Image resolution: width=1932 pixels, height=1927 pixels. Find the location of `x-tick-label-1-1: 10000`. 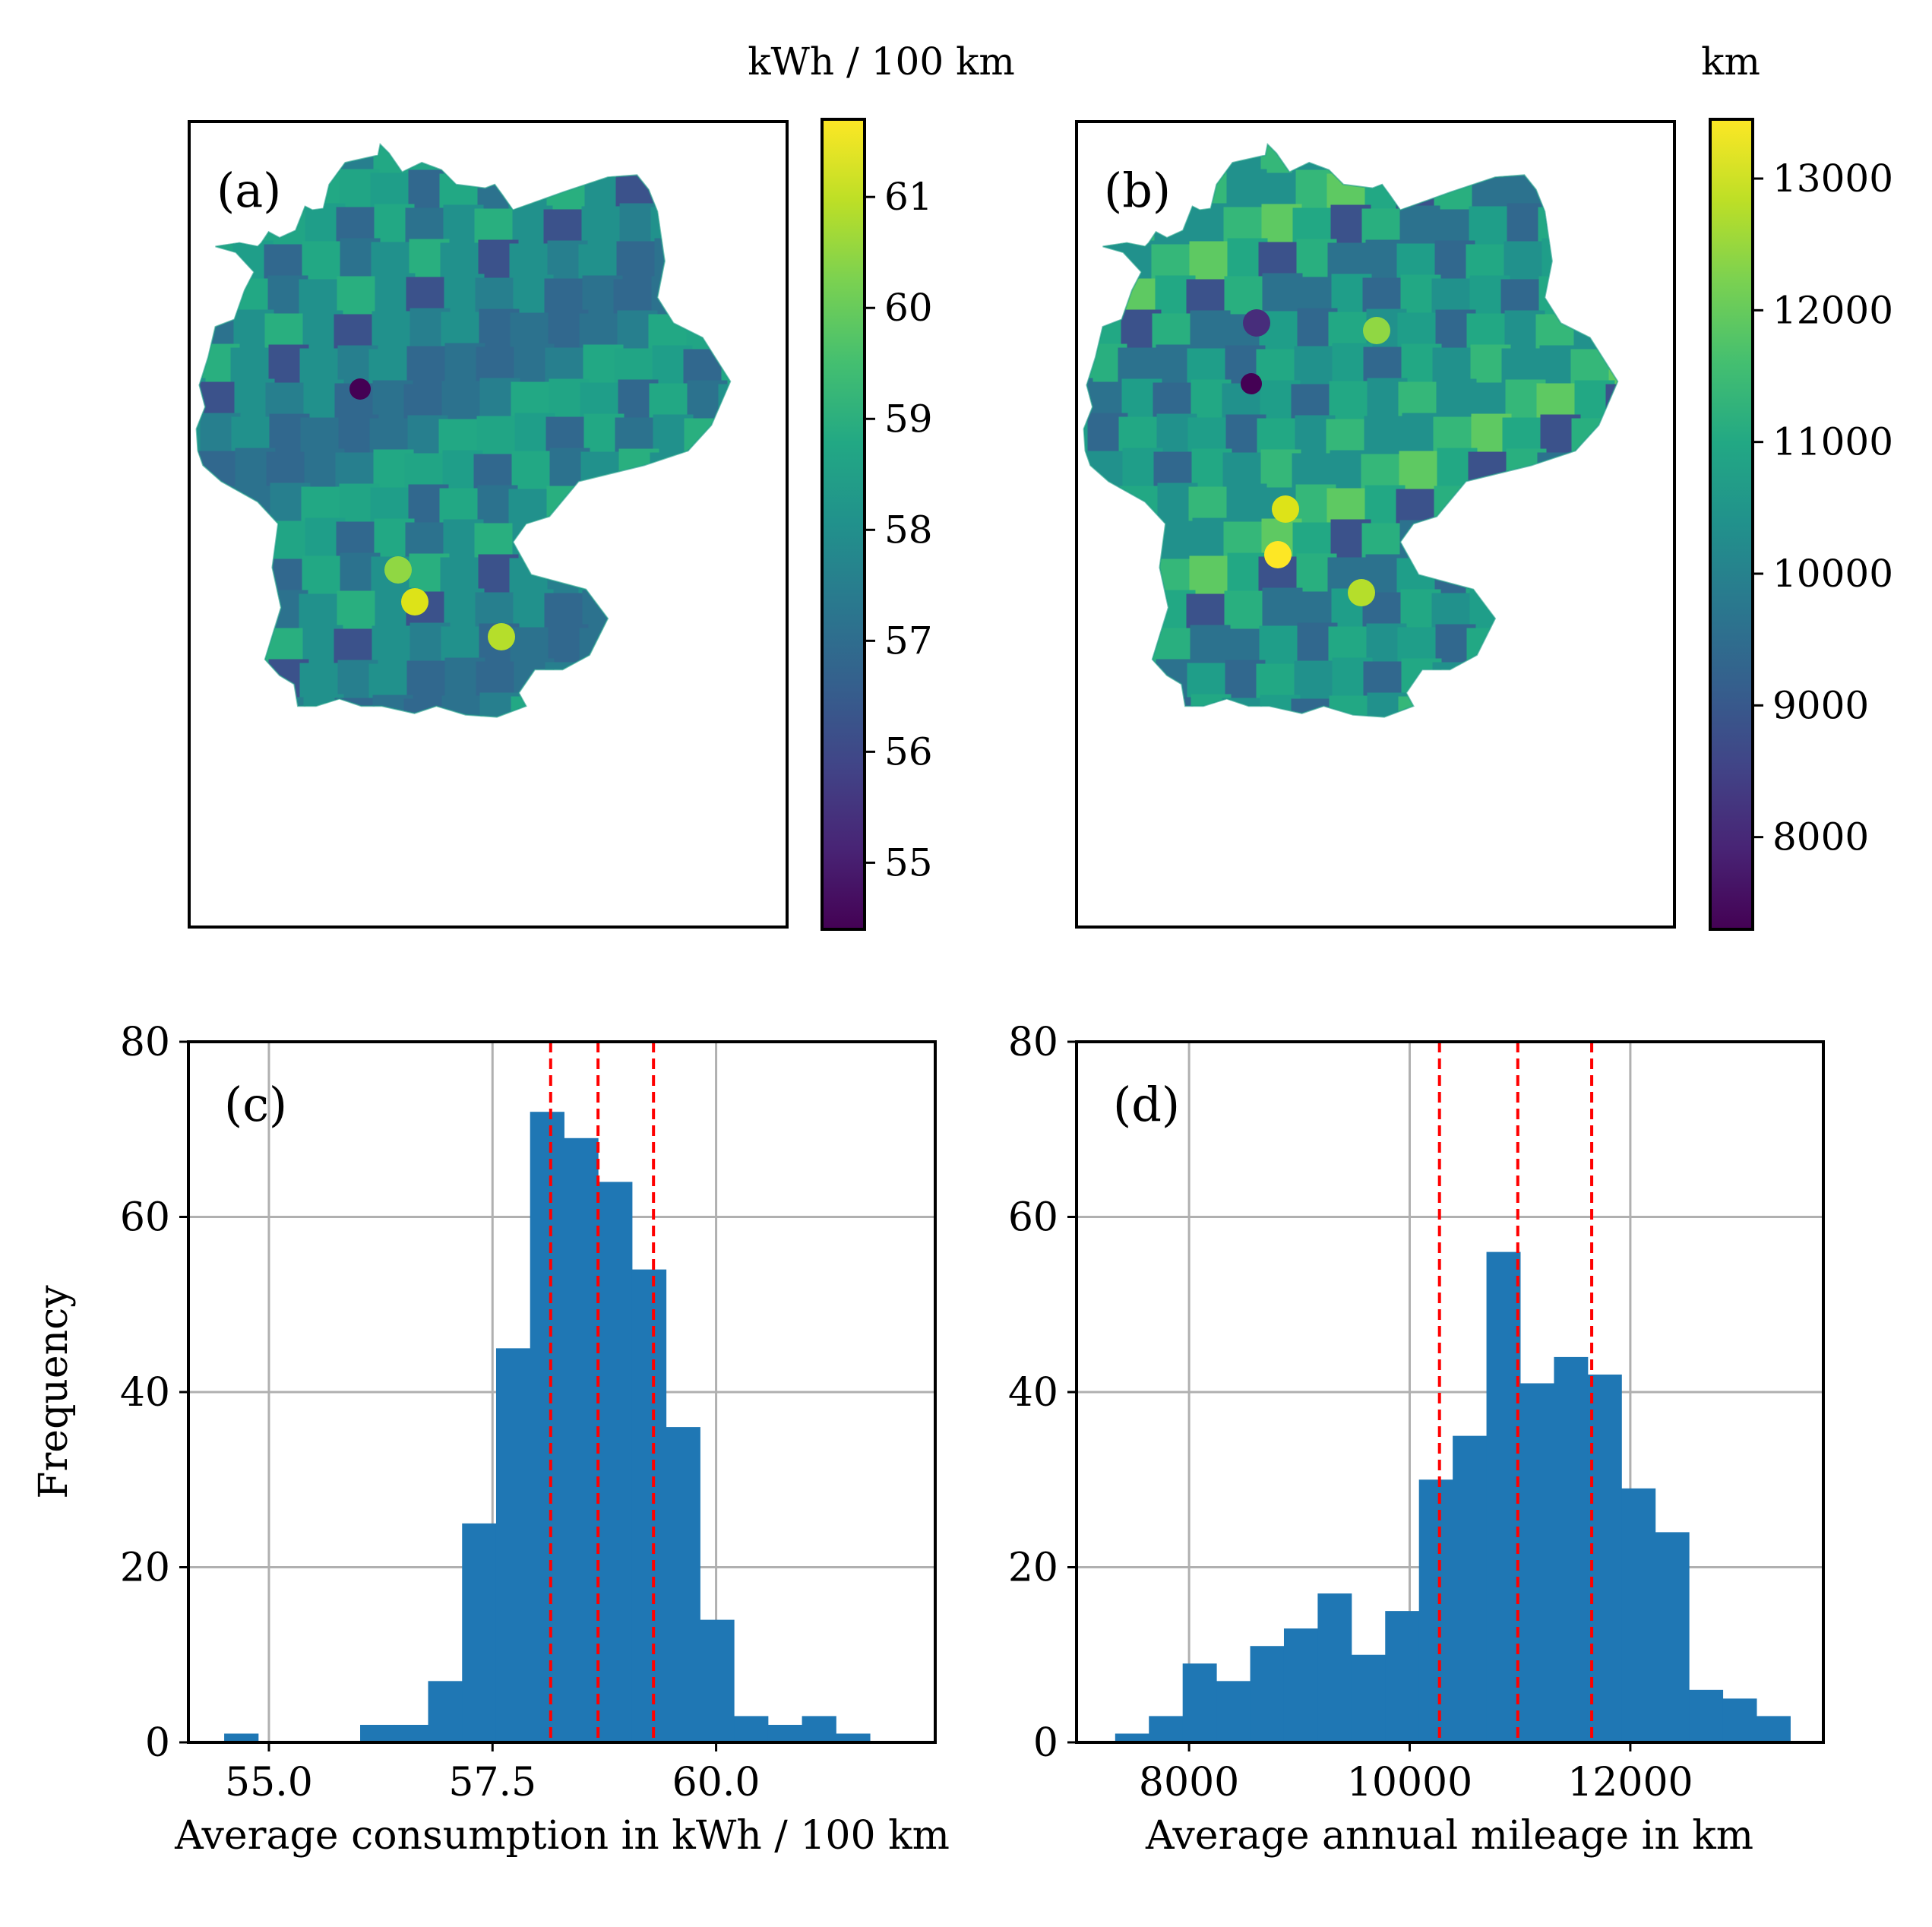

x-tick-label-1-1: 10000 is located at coordinates (1409, 1782).